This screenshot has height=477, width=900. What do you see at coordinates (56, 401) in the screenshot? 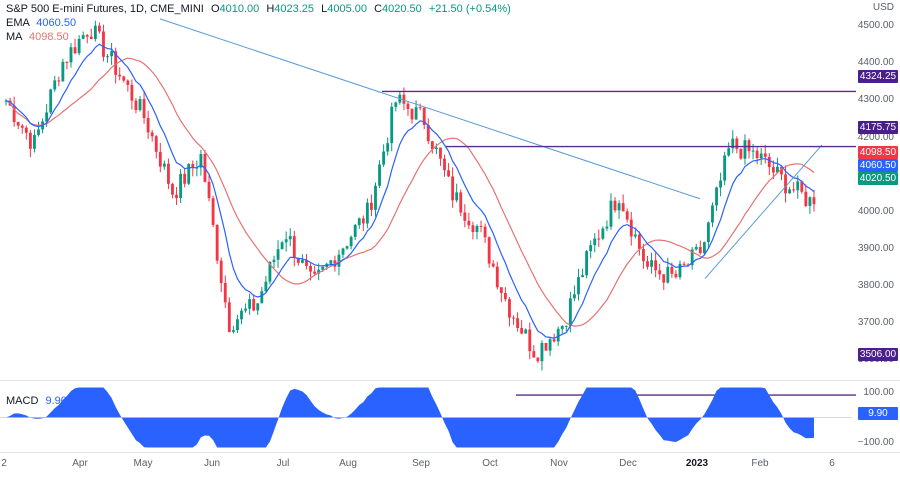
I see `macd-value: 9.90` at bounding box center [56, 401].